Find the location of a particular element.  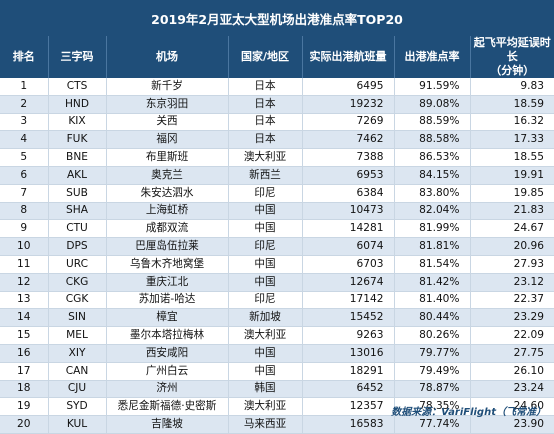

cell-flights: 6703 is located at coordinates (348, 264).